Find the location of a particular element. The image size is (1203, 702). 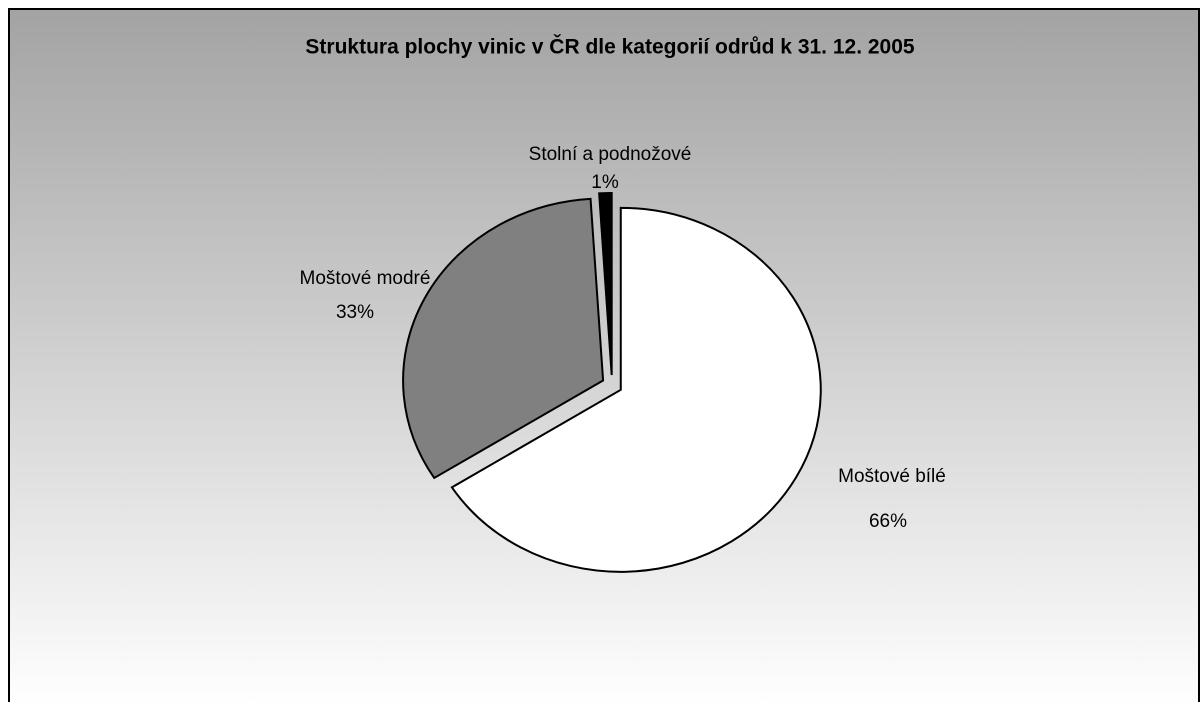

slice-value-label: 66% is located at coordinates (888, 521).